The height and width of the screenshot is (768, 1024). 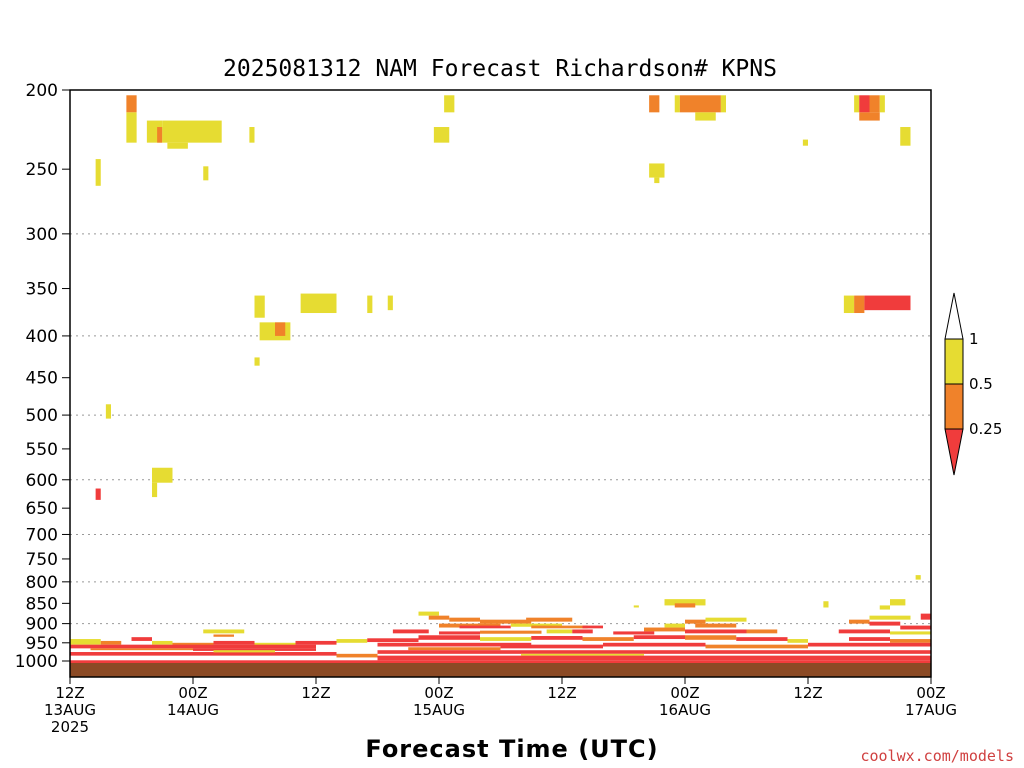 I want to click on x-tick-label: 15AUG, so click(x=439, y=710).